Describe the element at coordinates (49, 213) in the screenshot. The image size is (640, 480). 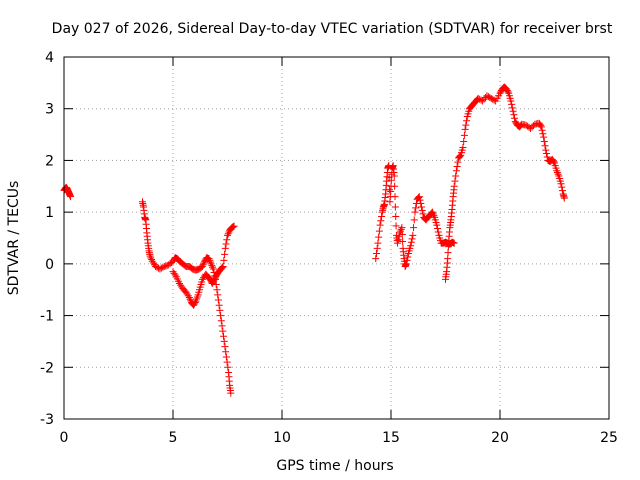
I see `y-tick-label: 1` at that location.